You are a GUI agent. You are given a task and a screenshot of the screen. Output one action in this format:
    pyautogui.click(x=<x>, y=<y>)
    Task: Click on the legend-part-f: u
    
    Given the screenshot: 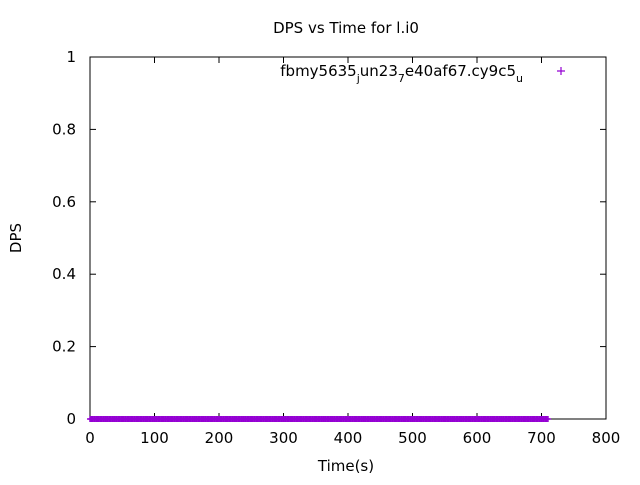 What is the action you would take?
    pyautogui.click(x=519, y=78)
    